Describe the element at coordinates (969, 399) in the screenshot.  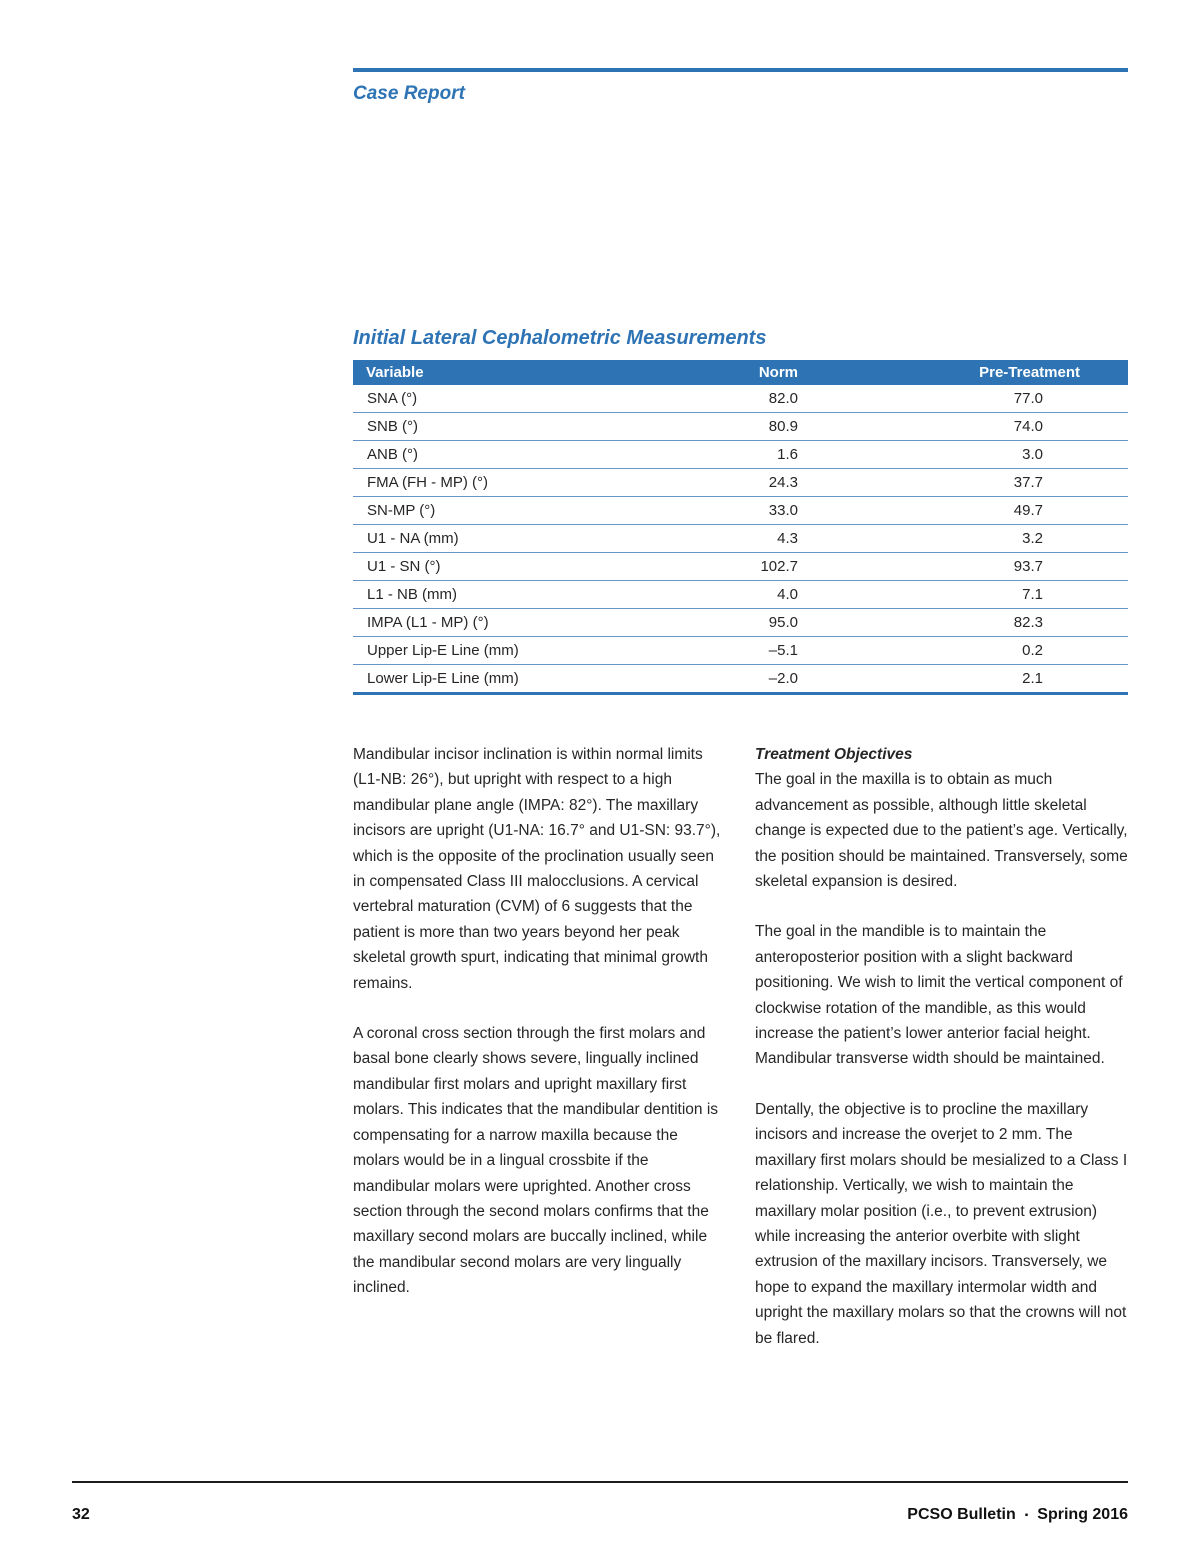
I see `cell-pretreatment: 77.0` at that location.